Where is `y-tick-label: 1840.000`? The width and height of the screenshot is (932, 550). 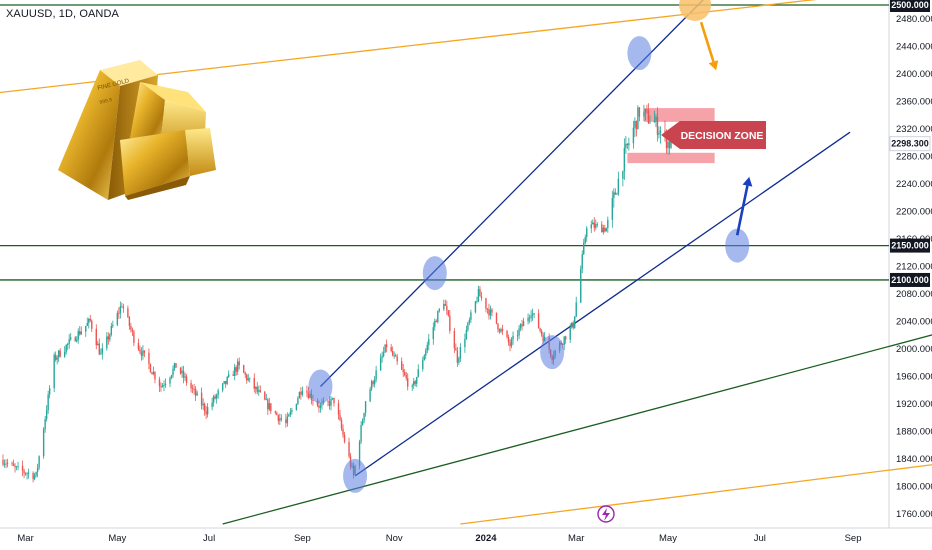 y-tick-label: 1840.000 is located at coordinates (914, 459).